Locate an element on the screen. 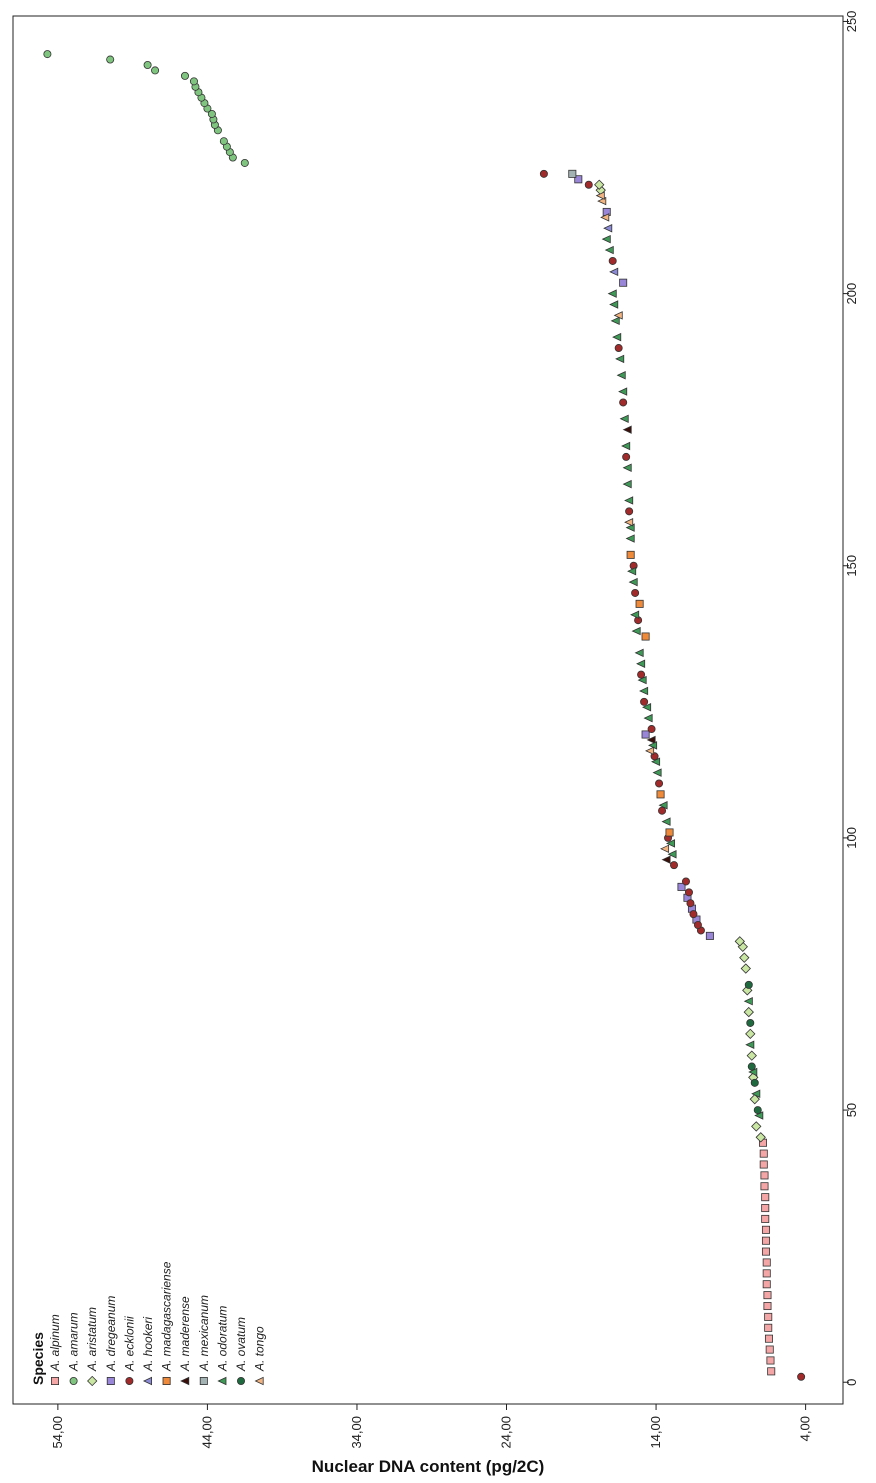 The image size is (876, 1483). y-tick-label: 0 is located at coordinates (851, 1382).